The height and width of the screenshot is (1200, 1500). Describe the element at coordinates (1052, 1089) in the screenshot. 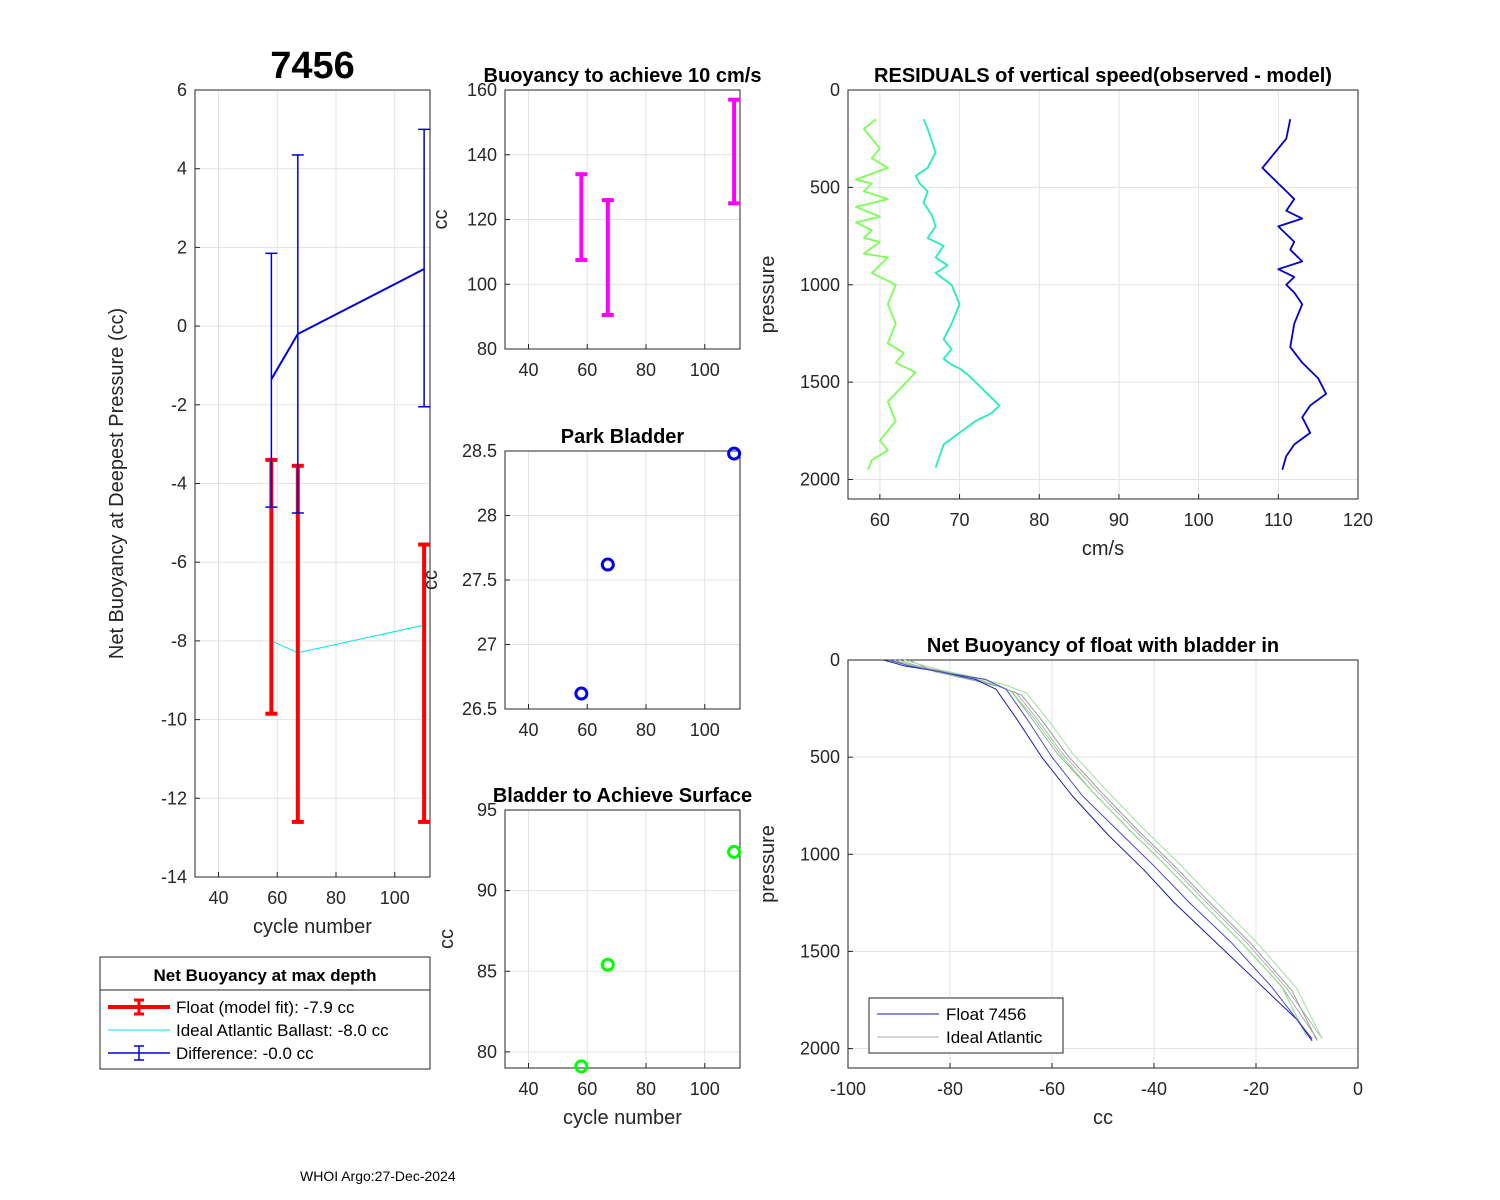

I see `tick-label-x: -60` at that location.